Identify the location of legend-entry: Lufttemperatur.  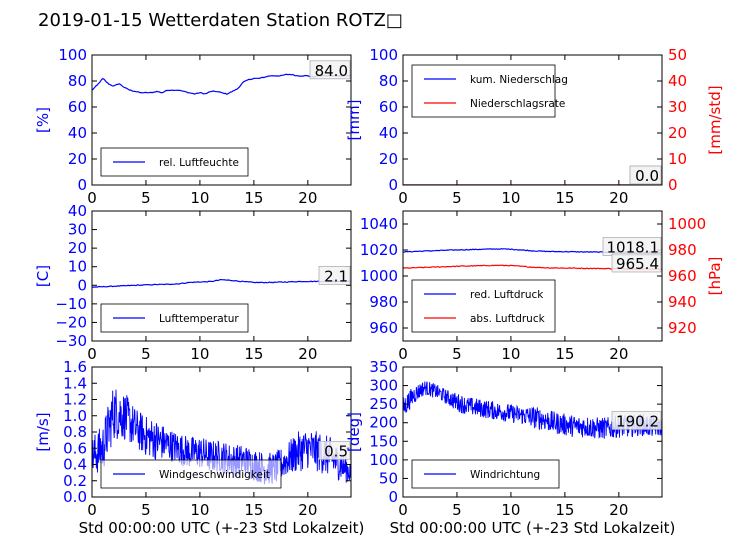
(199, 319).